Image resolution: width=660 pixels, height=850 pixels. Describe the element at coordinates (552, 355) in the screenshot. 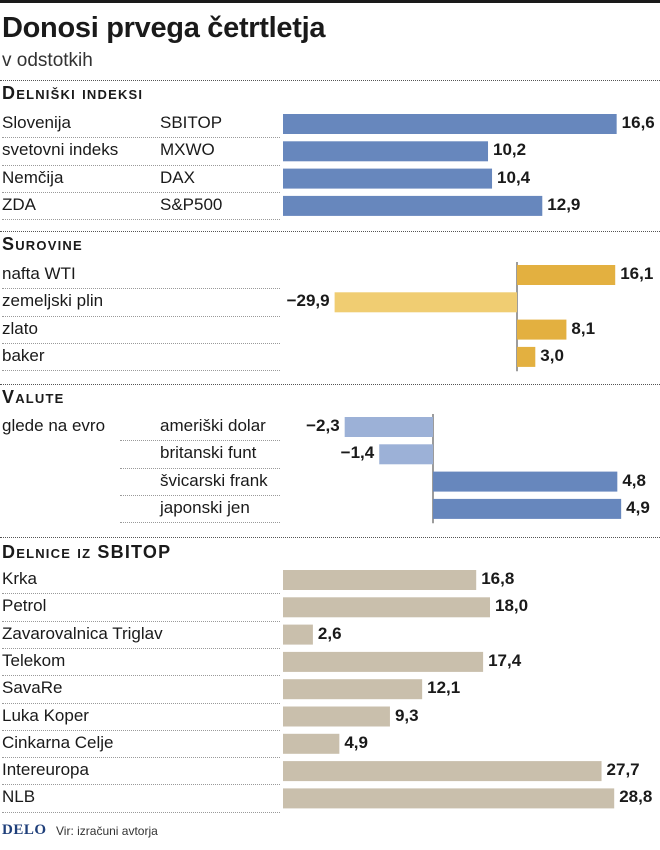

I see `value-label: 3,0` at that location.